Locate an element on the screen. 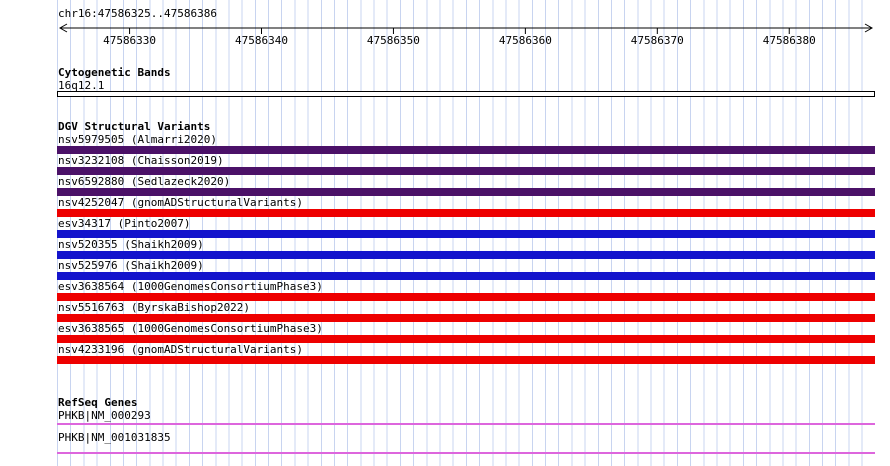 This screenshot has width=890, height=466. gene-label: PHKB|NM_001031835 is located at coordinates (114, 437).